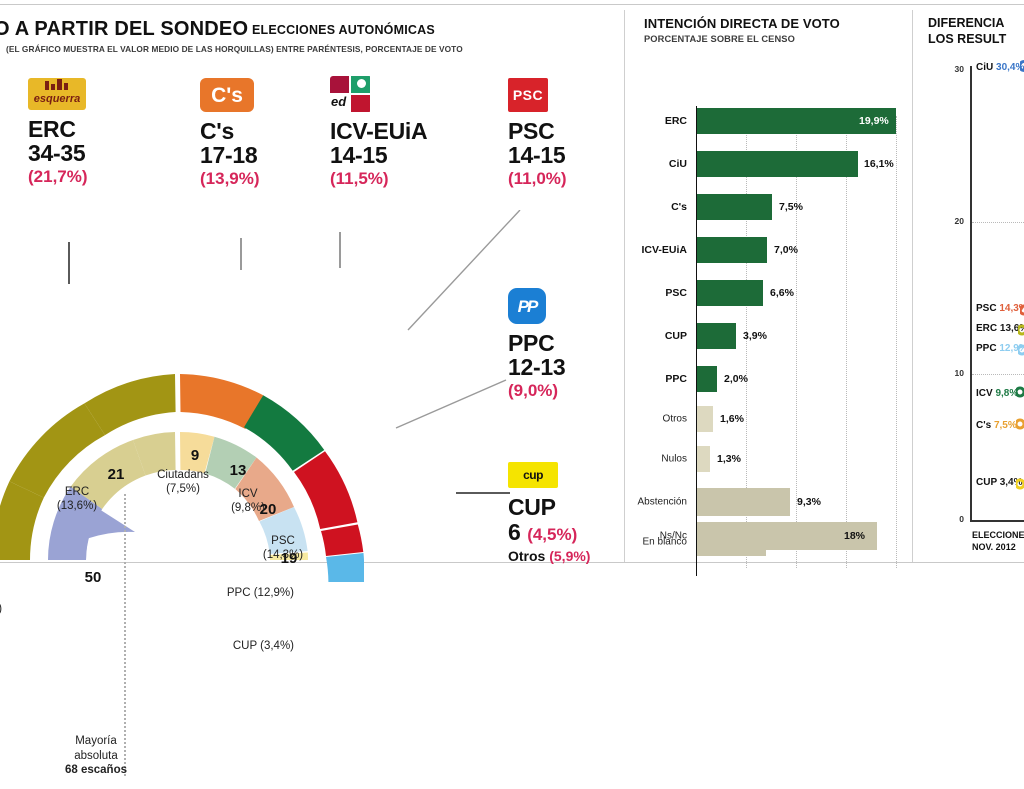 The width and height of the screenshot is (1024, 789). Describe the element at coordinates (734, 207) in the screenshot. I see `bar-cs` at that location.